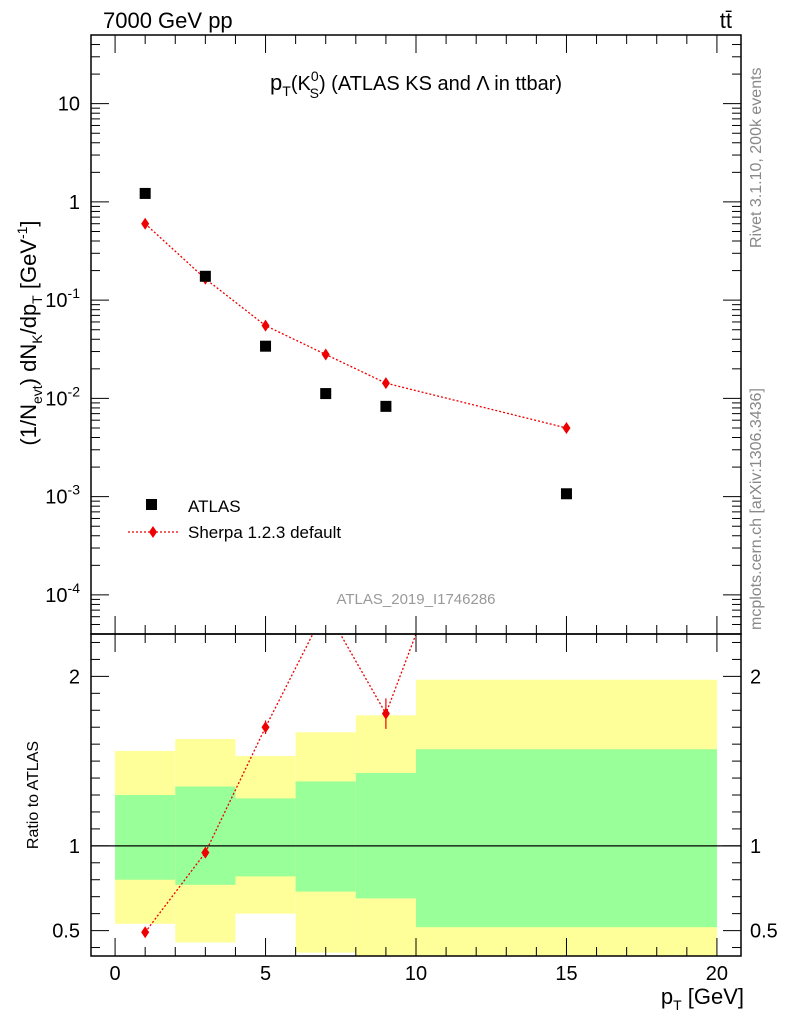  I want to click on main-ytick-exp: -3, so click(74, 490).